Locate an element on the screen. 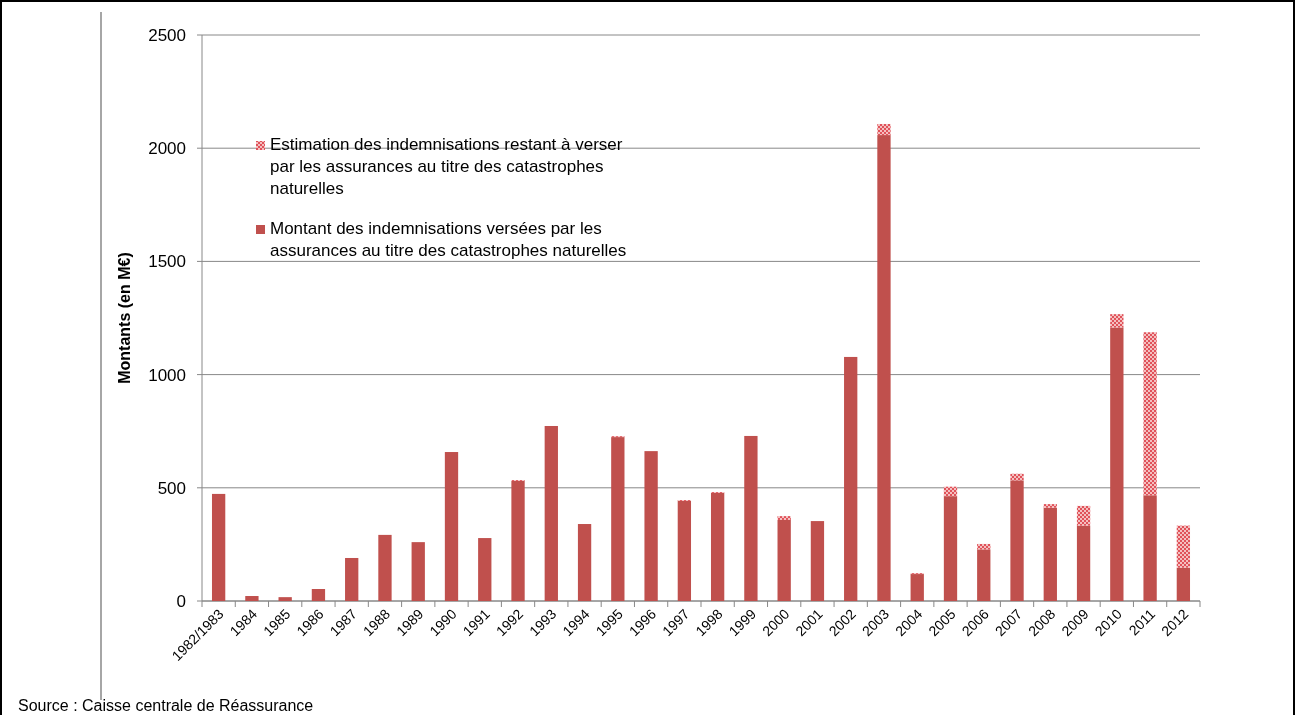 This screenshot has width=1295, height=715. y-tick-label: 2500 is located at coordinates (167, 35).